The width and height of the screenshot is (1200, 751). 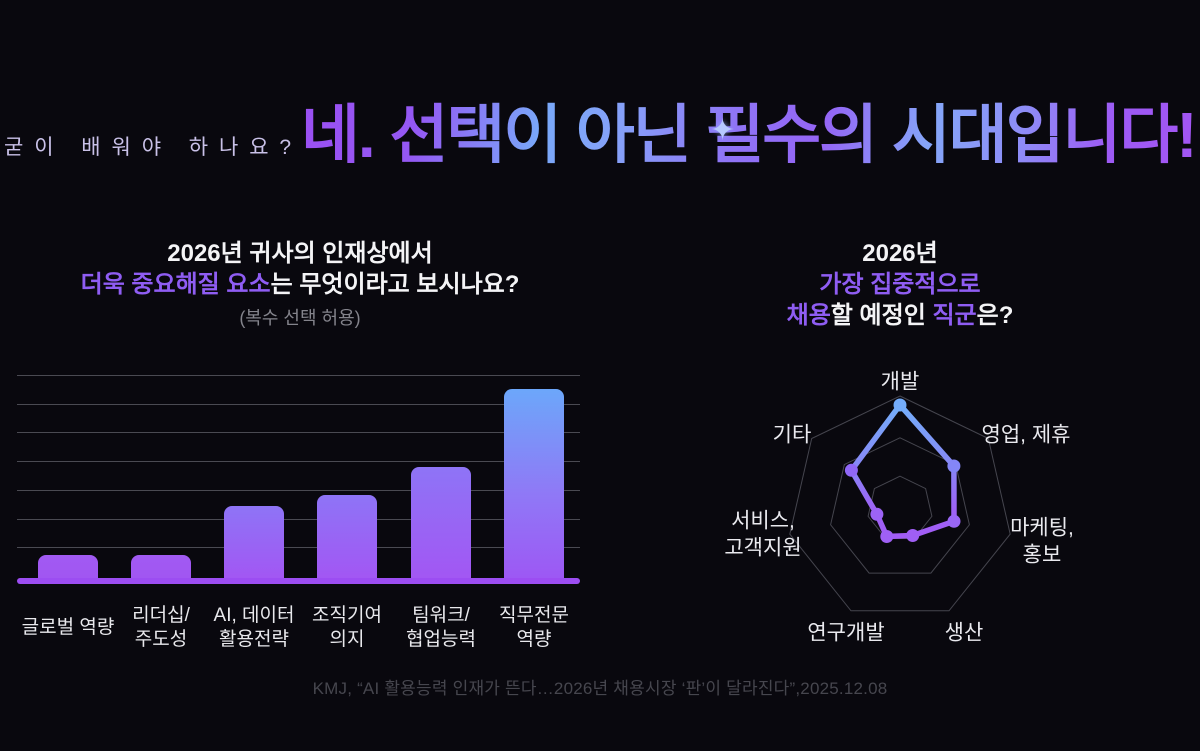 I want to click on radar-chart-title: 2026년 가장 집중적으로 채용할 예정인 직군은?, so click(x=900, y=285).